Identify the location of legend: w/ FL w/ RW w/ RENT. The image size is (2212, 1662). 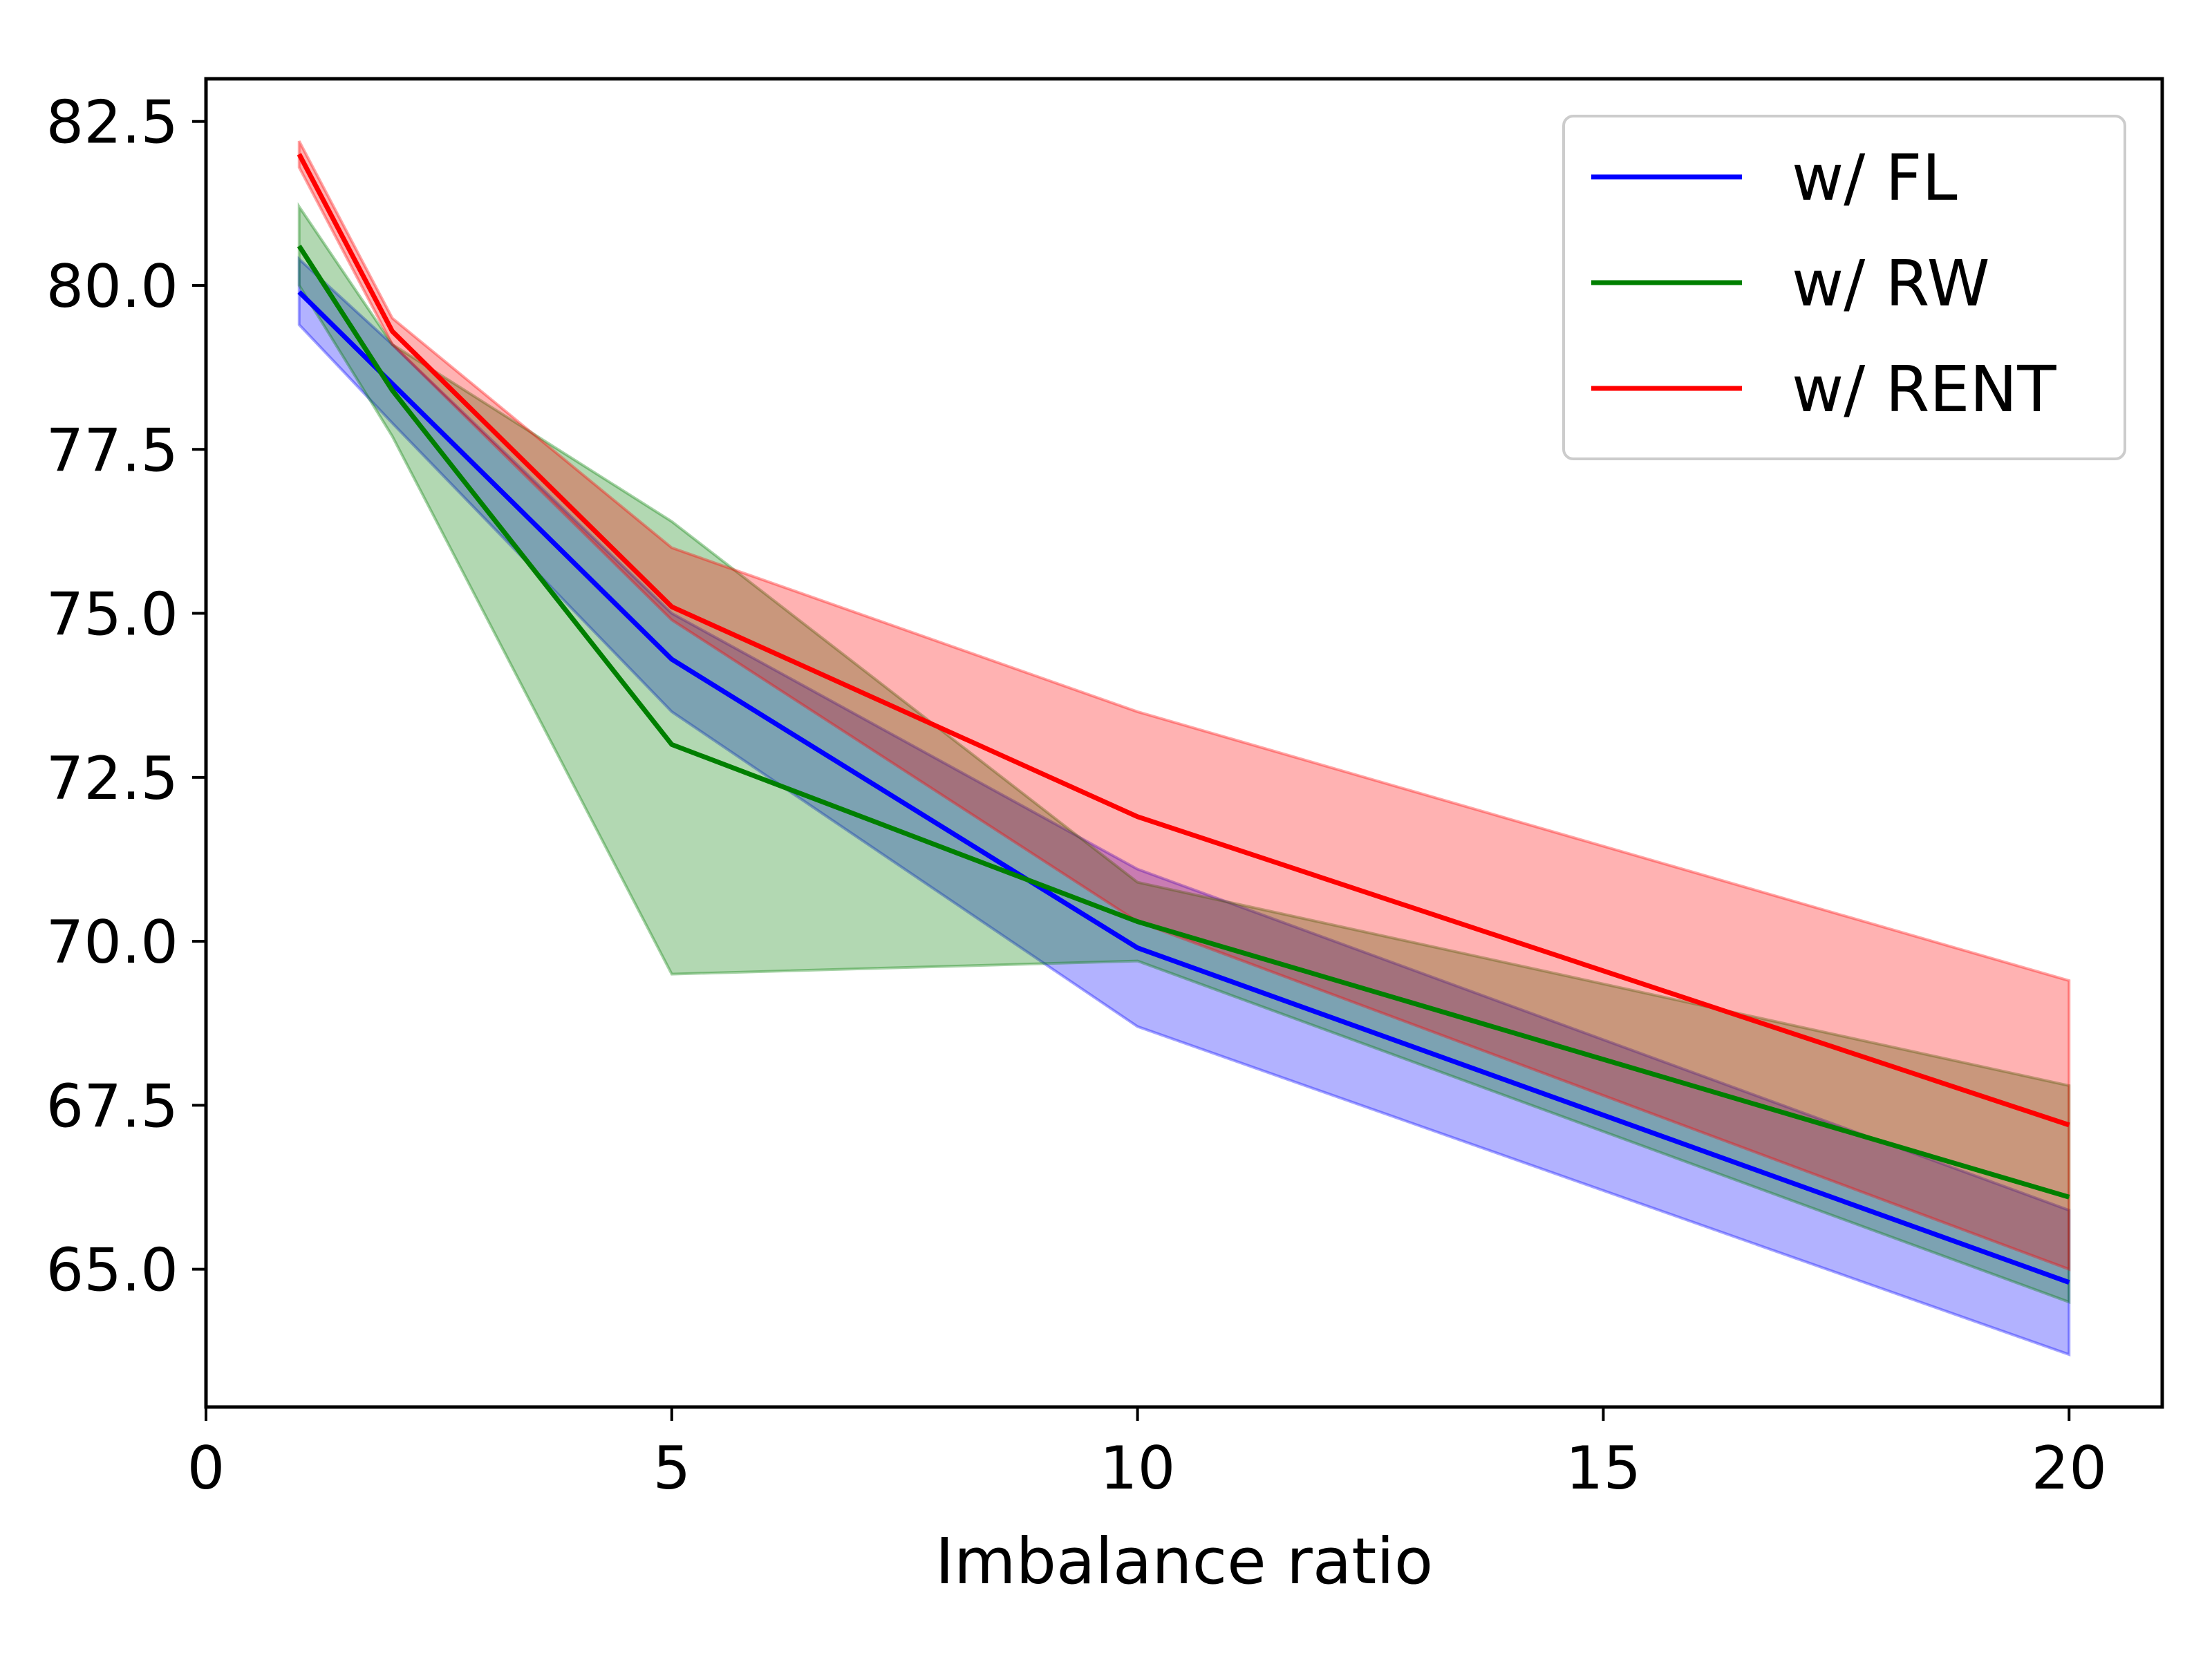
(1844, 287).